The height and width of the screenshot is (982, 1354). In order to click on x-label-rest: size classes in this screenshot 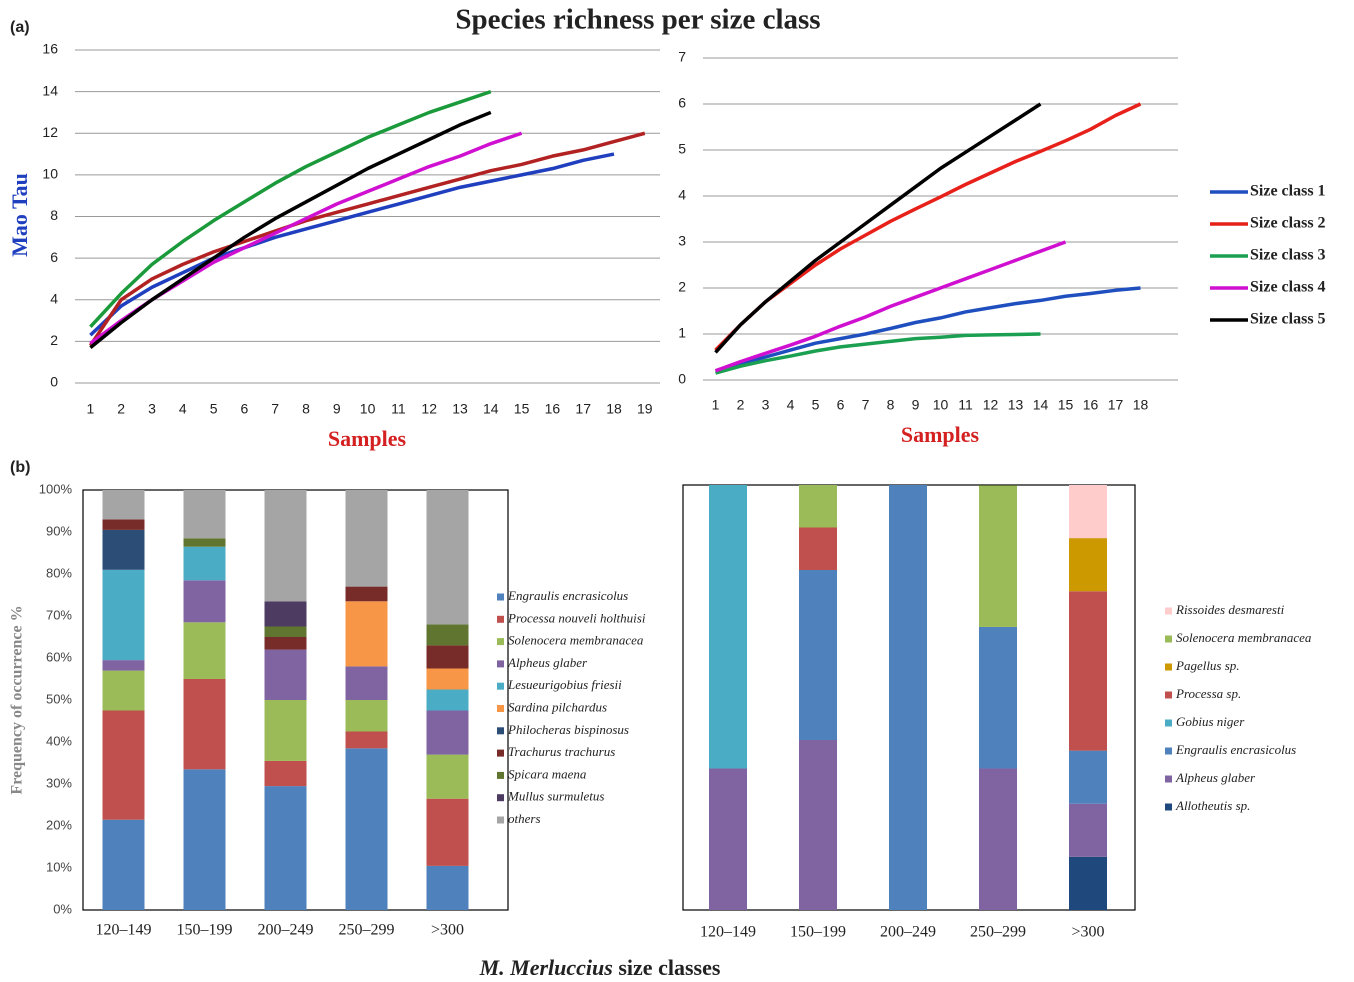, I will do `click(669, 967)`.